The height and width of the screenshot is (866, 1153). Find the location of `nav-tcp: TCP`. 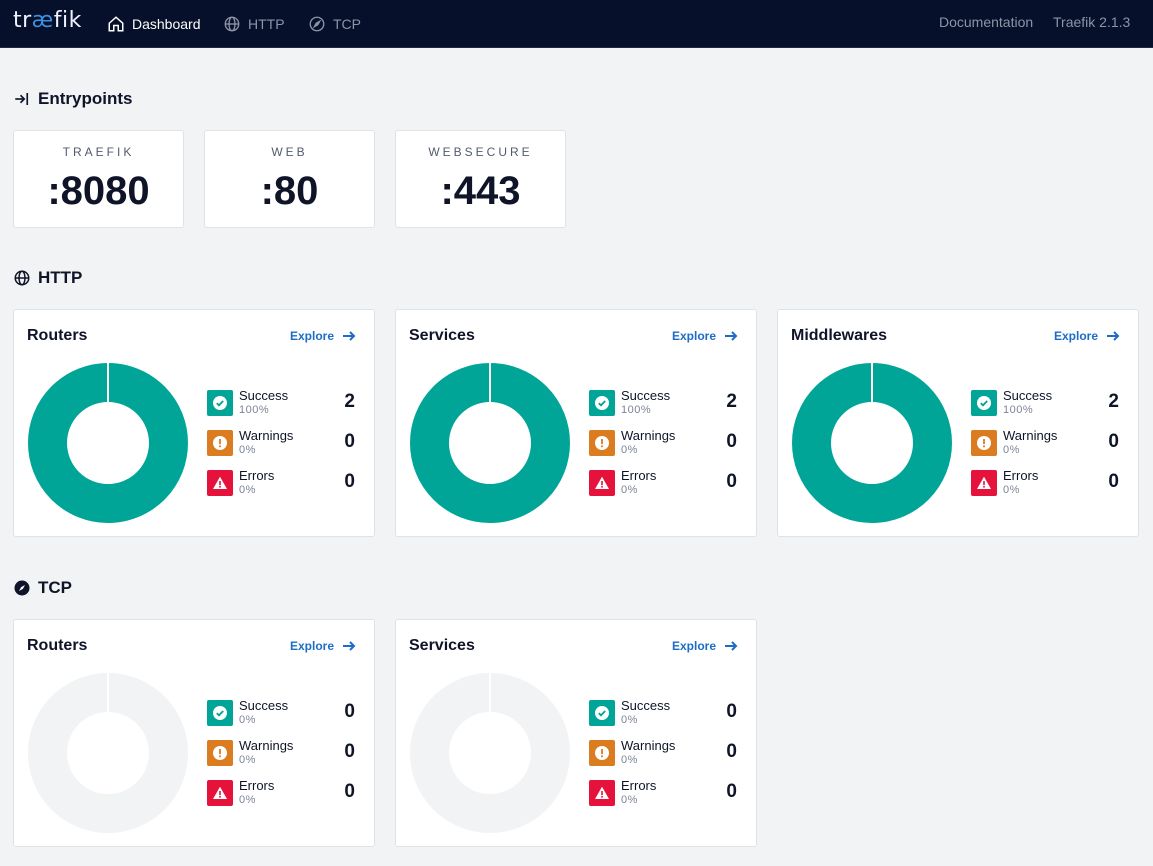

nav-tcp: TCP is located at coordinates (334, 24).